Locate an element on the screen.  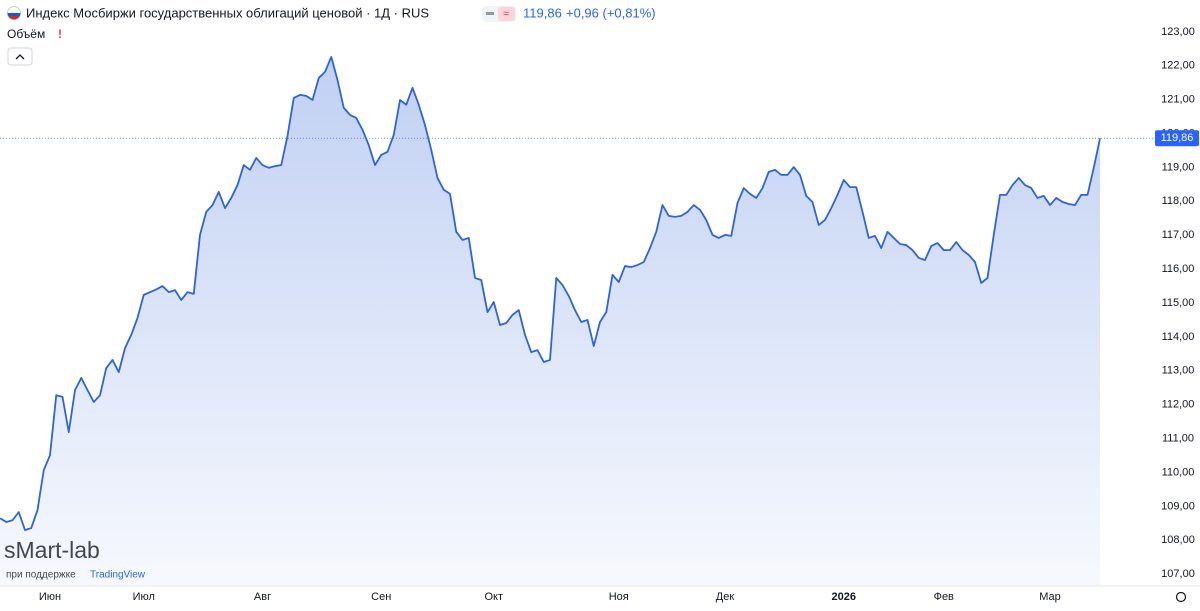
y-tick-label: 108,00 is located at coordinates (1178, 540).